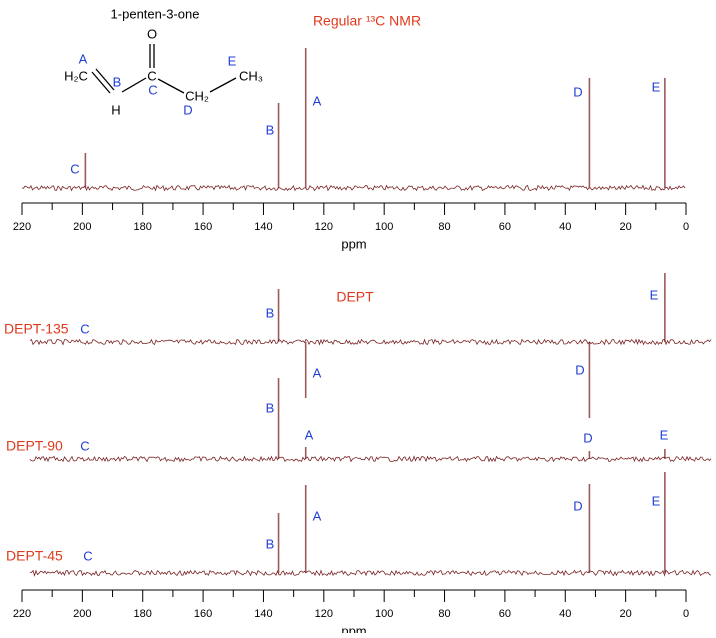 The image size is (716, 638). I want to click on site-label: E, so click(232, 60).